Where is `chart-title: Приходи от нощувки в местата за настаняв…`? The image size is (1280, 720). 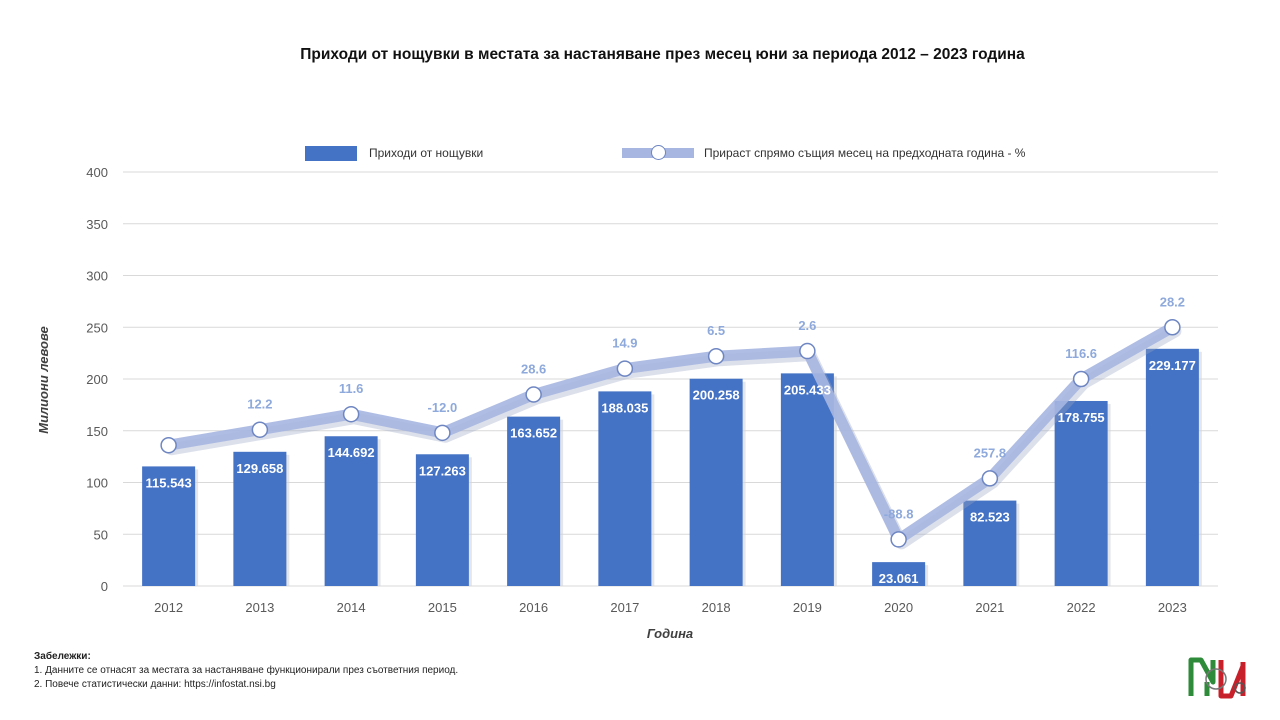
chart-title: Приходи от нощувки в местата за настаняв… is located at coordinates (662, 54).